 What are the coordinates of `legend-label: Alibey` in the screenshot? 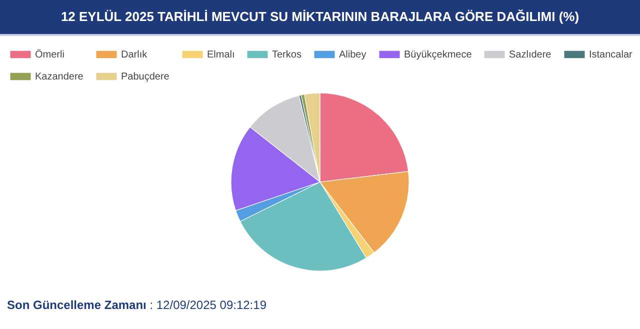 It's located at (352, 55).